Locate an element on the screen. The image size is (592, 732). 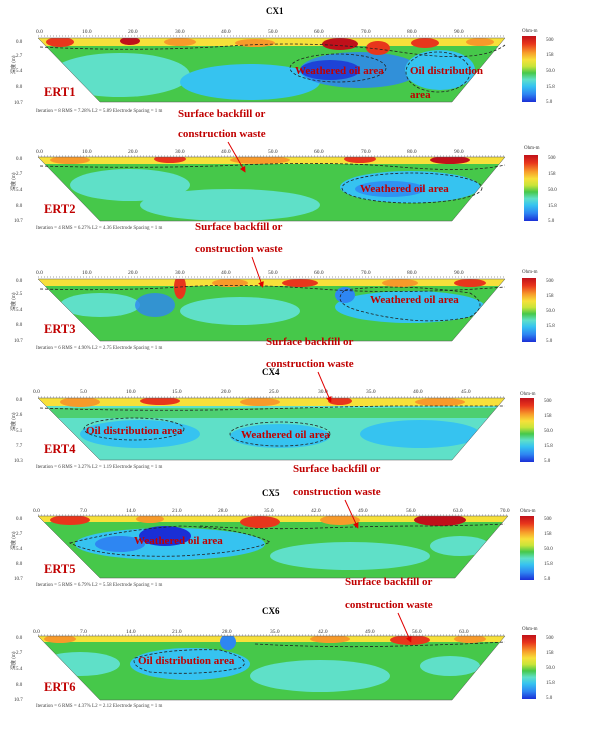
svg-text: 14.0 is located at coordinates (131, 511).